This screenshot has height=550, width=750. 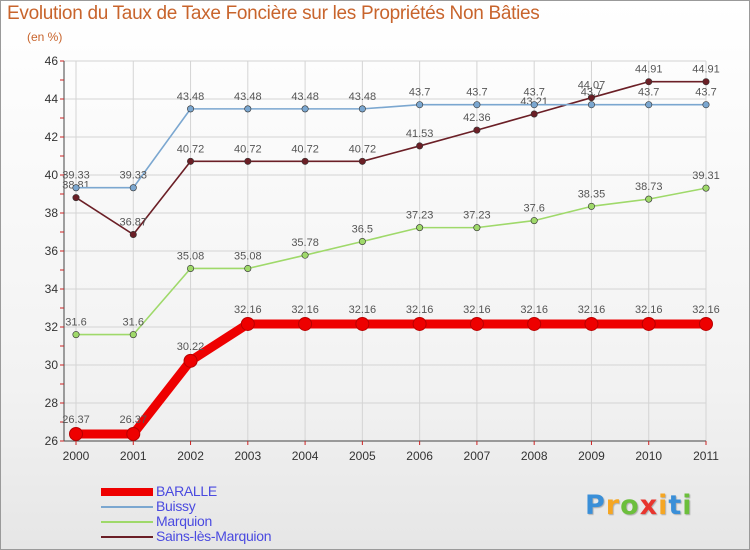 What do you see at coordinates (127, 507) in the screenshot?
I see `legend-swatch-buissy` at bounding box center [127, 507].